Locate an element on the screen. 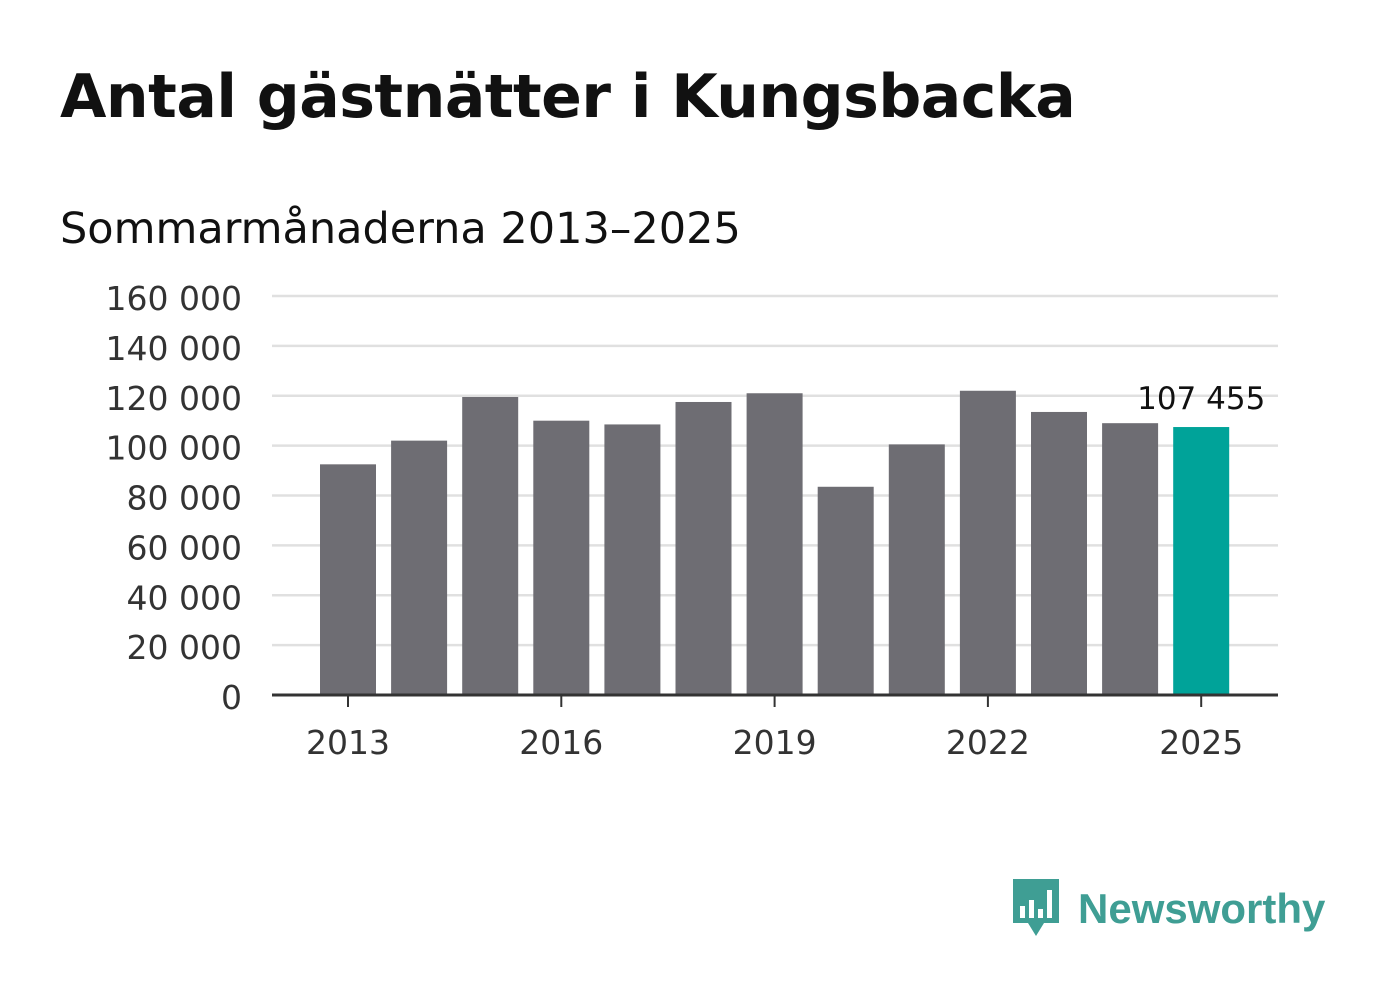  newsworthy-logo: Newsworthy is located at coordinates (1167, 909).